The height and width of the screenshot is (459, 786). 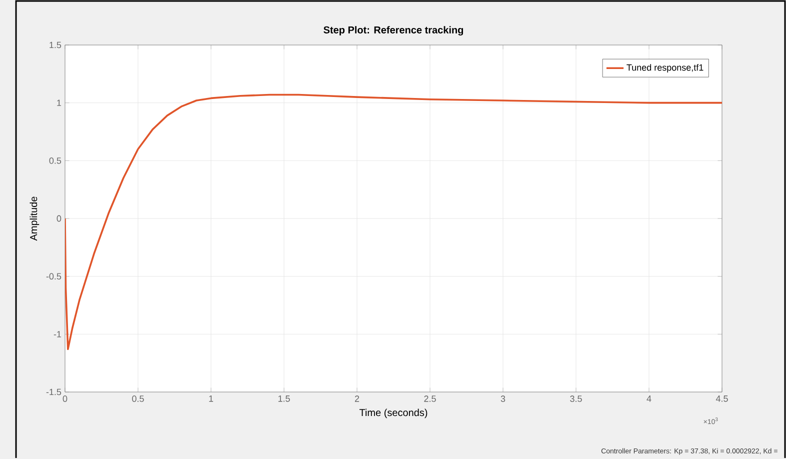 What do you see at coordinates (65, 399) in the screenshot?
I see `x-tick-label: 0` at bounding box center [65, 399].